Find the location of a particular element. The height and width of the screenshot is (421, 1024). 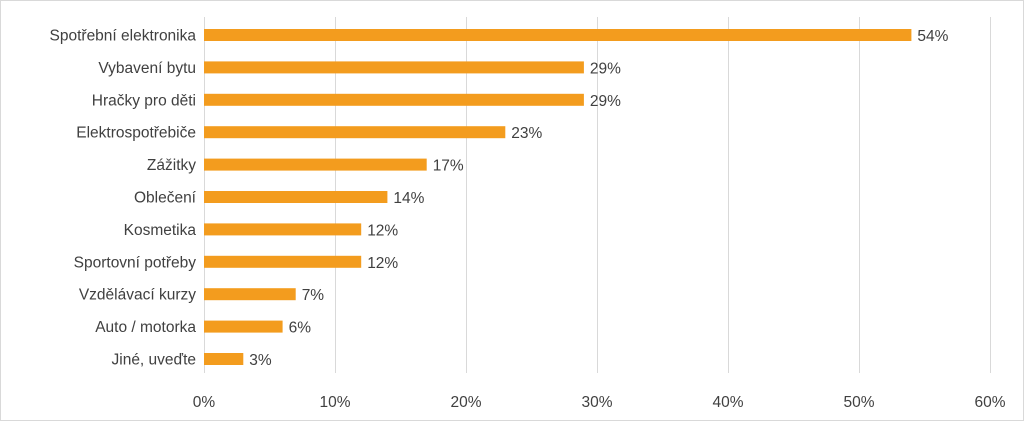

x-axis-tick-labels: 0% 10% 20% 30% 40% 50% 60% is located at coordinates (599, 402).